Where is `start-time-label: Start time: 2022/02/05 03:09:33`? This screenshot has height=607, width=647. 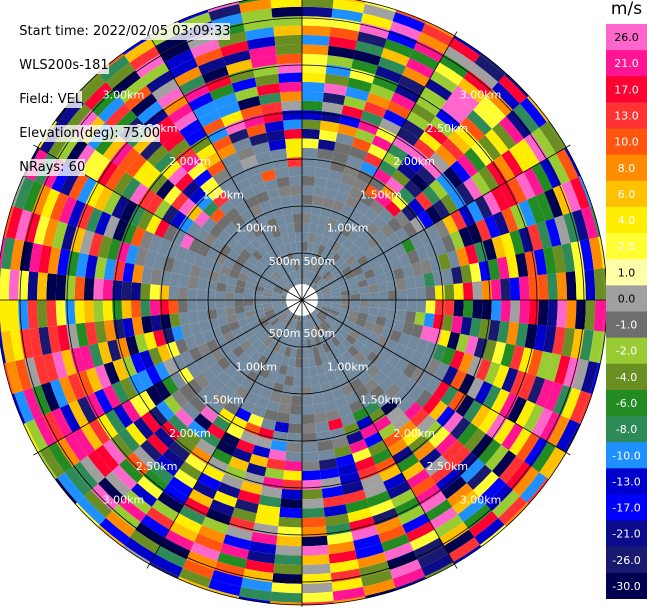 start-time-label: Start time: 2022/02/05 03:09:33 is located at coordinates (125, 31).